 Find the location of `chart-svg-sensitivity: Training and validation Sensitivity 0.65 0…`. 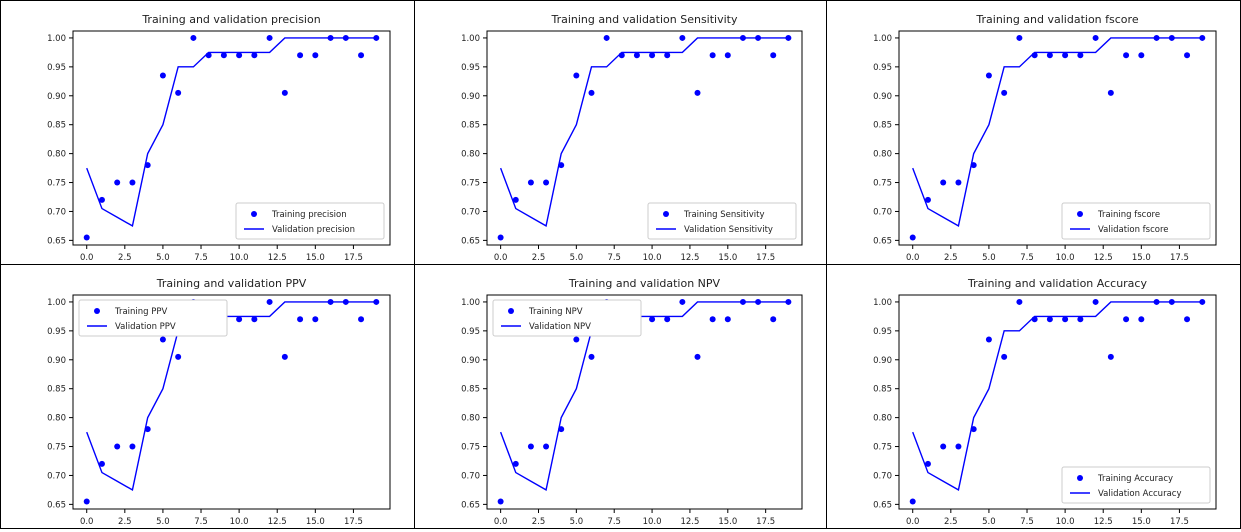

chart-svg-sensitivity: Training and validation Sensitivity 0.65 0… is located at coordinates (632, 138).